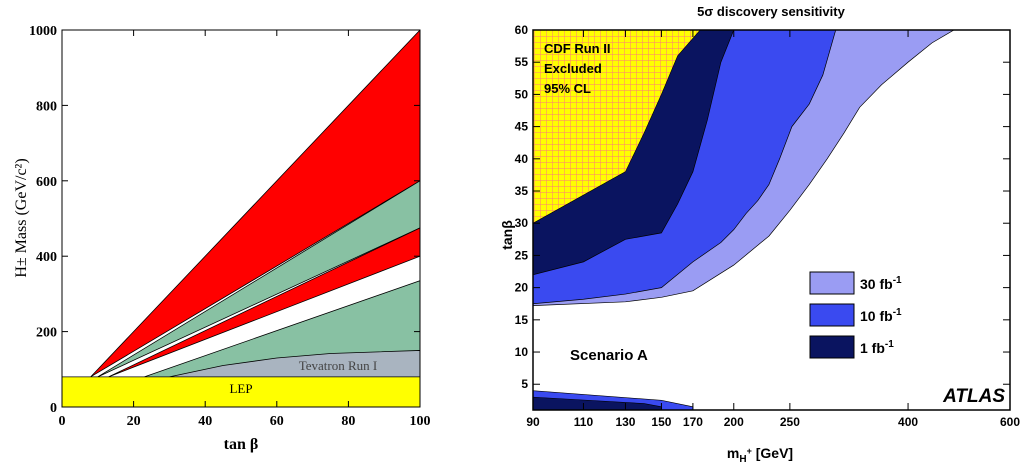  Describe the element at coordinates (53, 408) in the screenshot. I see `left-y-tick-label: 0` at that location.